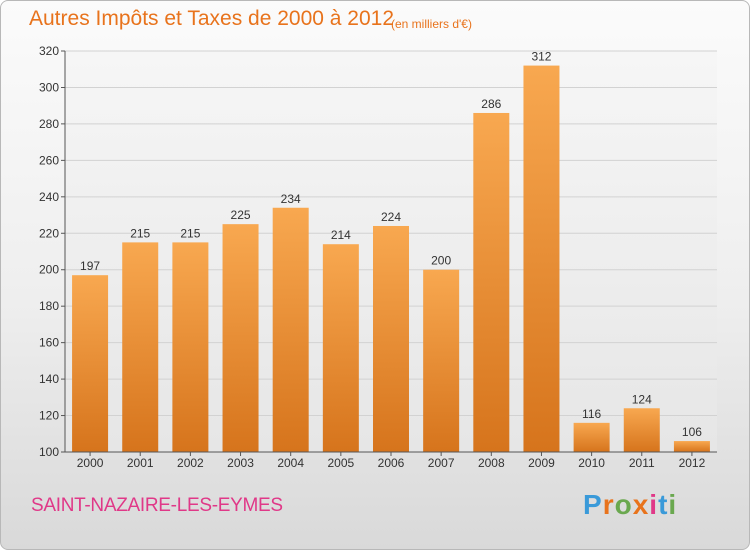 The width and height of the screenshot is (750, 550). What do you see at coordinates (641, 430) in the screenshot?
I see `bar-2011` at bounding box center [641, 430].